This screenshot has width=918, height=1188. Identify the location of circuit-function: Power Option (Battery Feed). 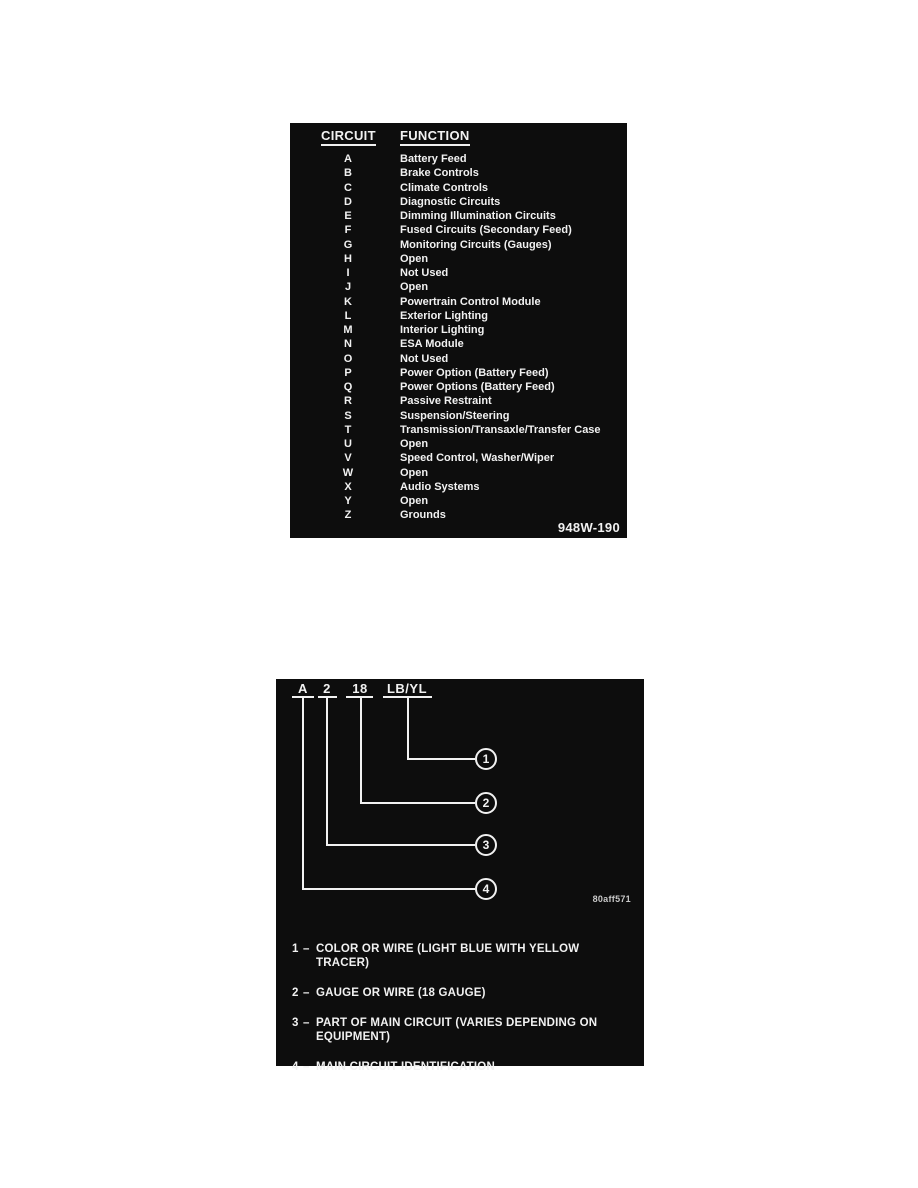
(474, 372).